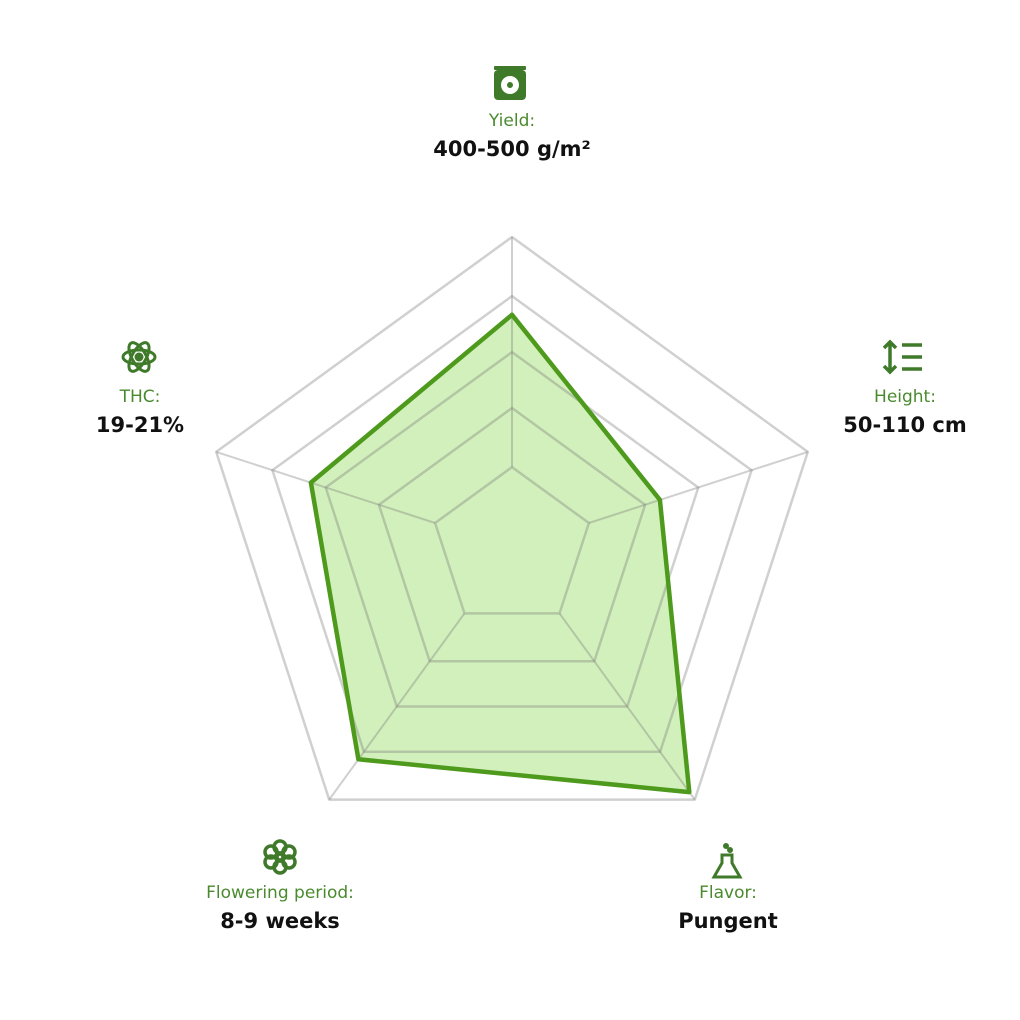 The image size is (1020, 1020). I want to click on axis-value: 19-21%, so click(140, 425).